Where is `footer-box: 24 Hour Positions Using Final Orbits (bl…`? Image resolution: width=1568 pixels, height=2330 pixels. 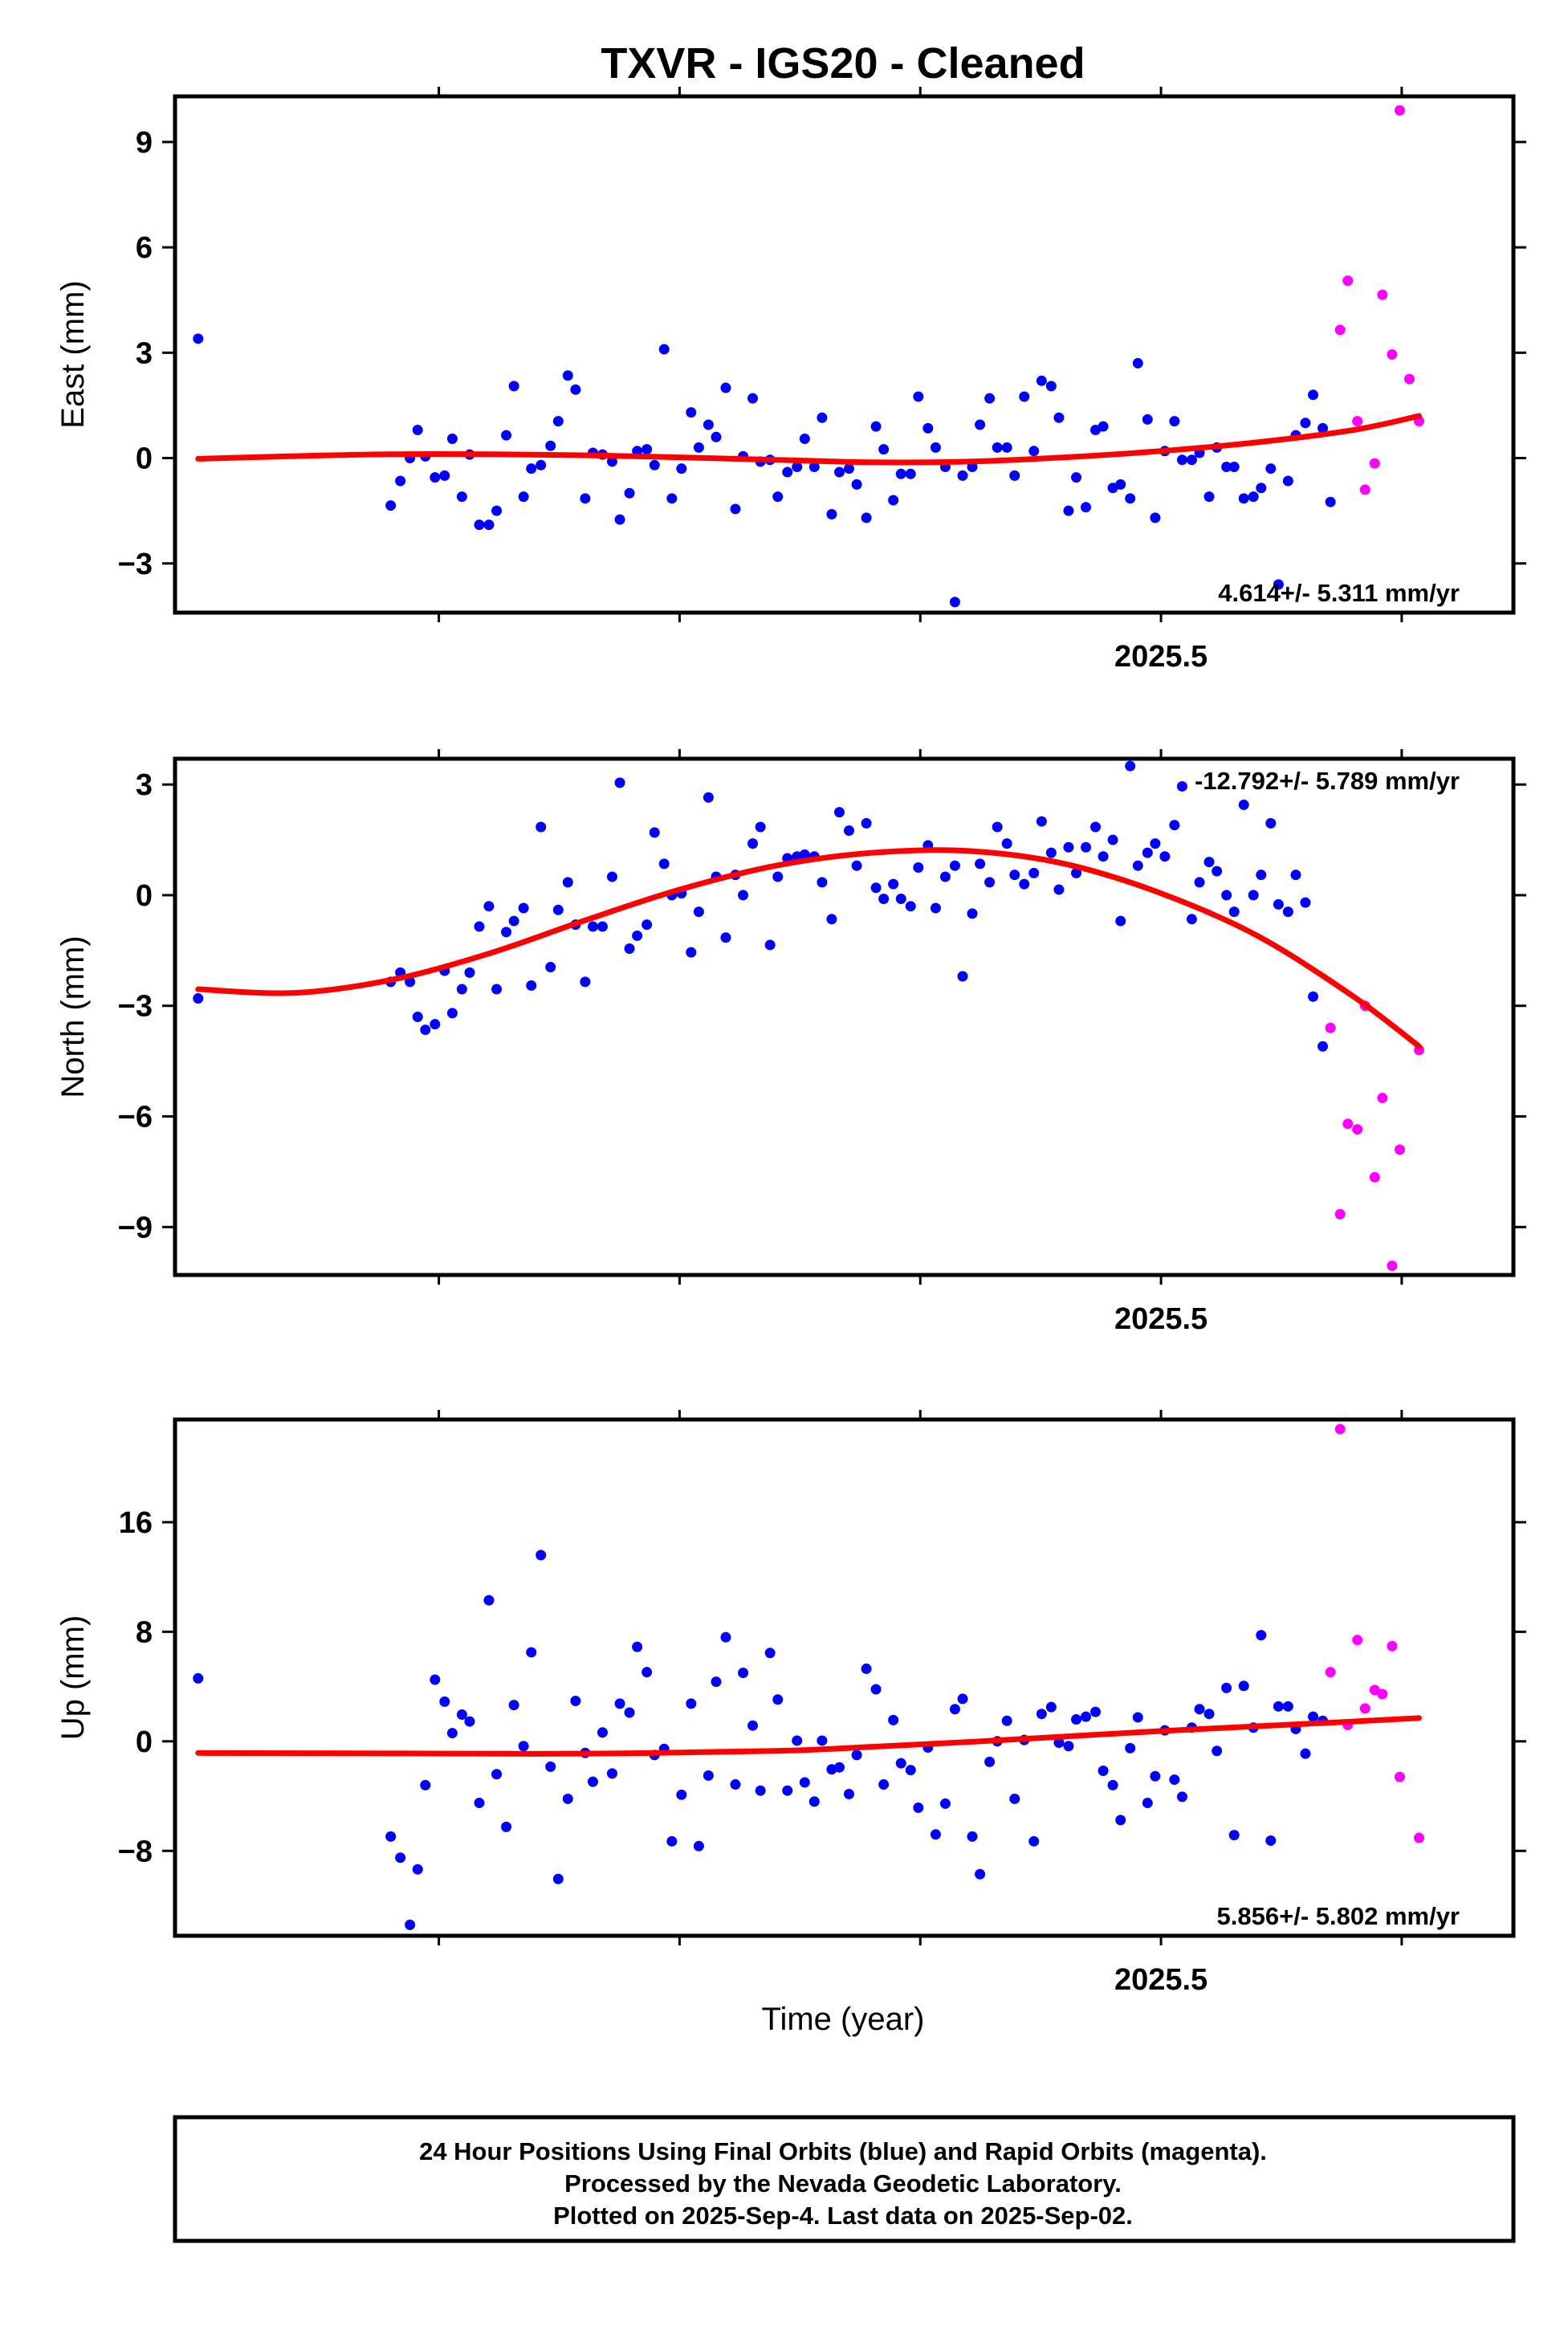
footer-box: 24 Hour Positions Using Final Orbits (bl… is located at coordinates (844, 2179).